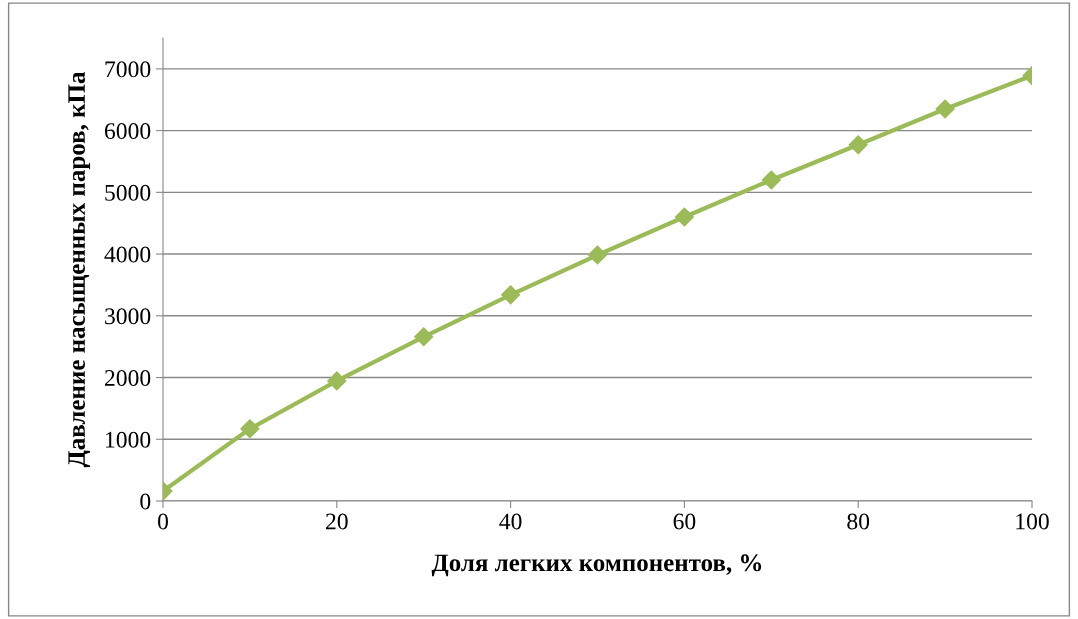 The width and height of the screenshot is (1078, 619). Describe the element at coordinates (510, 521) in the screenshot. I see `x-tick-label: 40` at that location.